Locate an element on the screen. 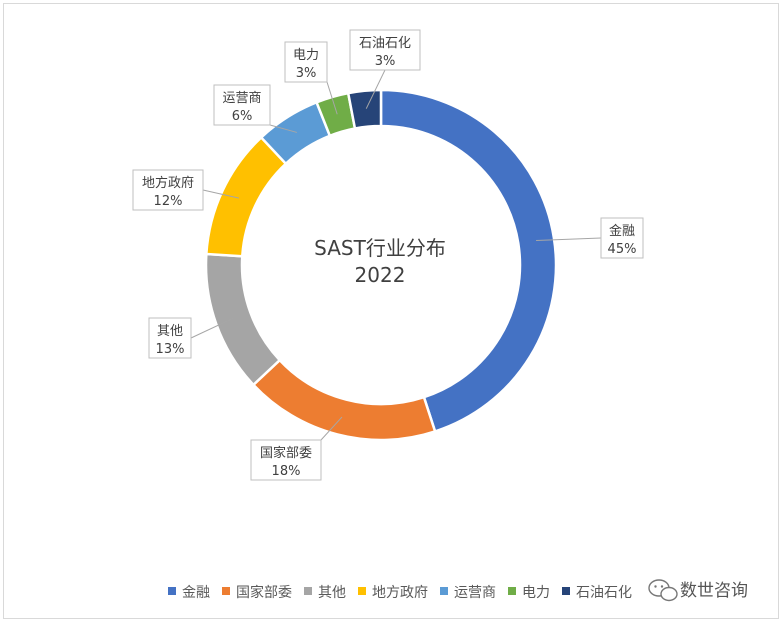 The height and width of the screenshot is (622, 782). data-label-5: 电力 3% is located at coordinates (306, 62).